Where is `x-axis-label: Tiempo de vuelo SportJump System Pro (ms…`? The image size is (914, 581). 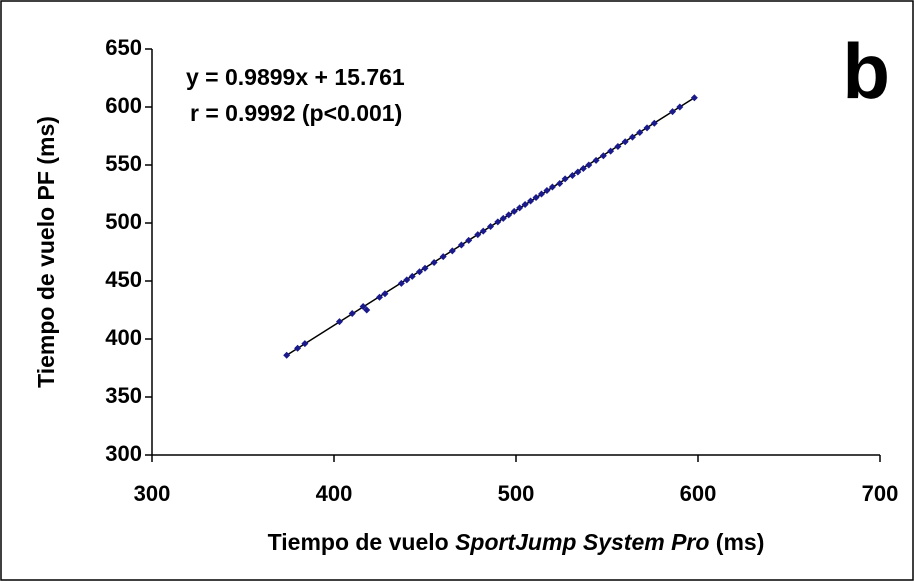 x-axis-label: Tiempo de vuelo SportJump System Pro (ms… is located at coordinates (516, 542).